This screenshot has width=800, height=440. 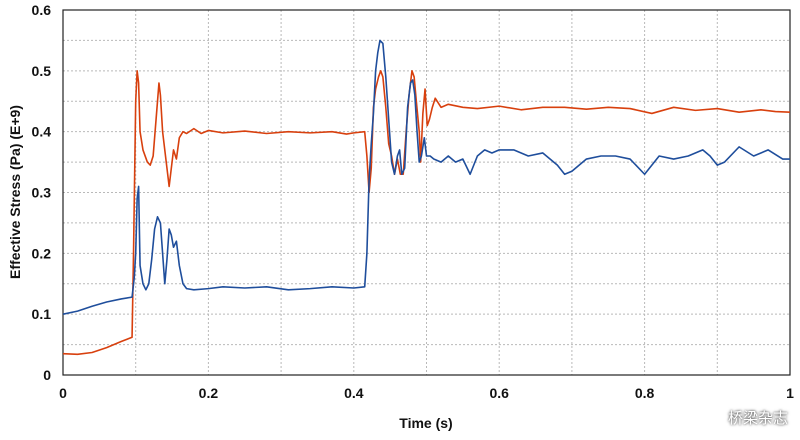 What do you see at coordinates (63, 393) in the screenshot?
I see `x-tick-label: 0` at bounding box center [63, 393].